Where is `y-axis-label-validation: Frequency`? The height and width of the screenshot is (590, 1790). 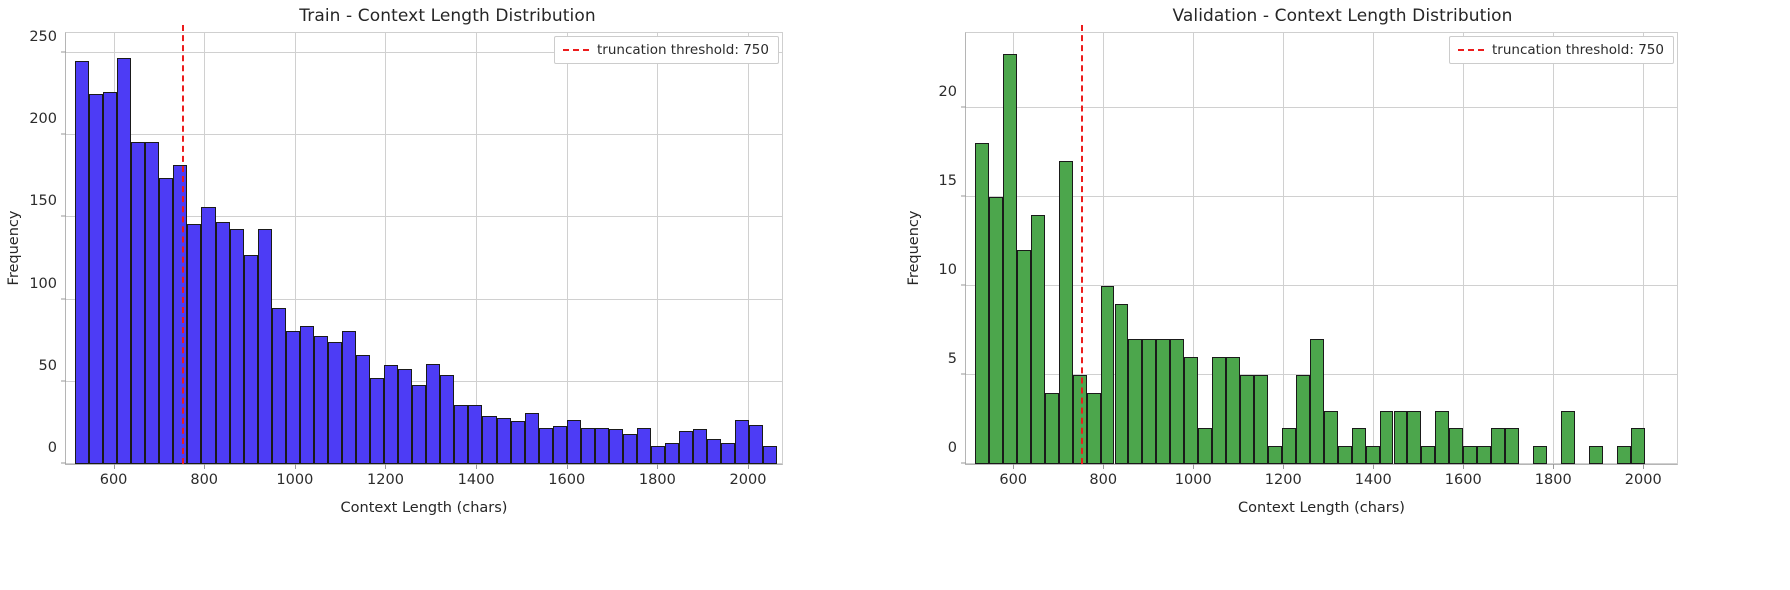
y-axis-label-validation: Frequency is located at coordinates (914, 248).